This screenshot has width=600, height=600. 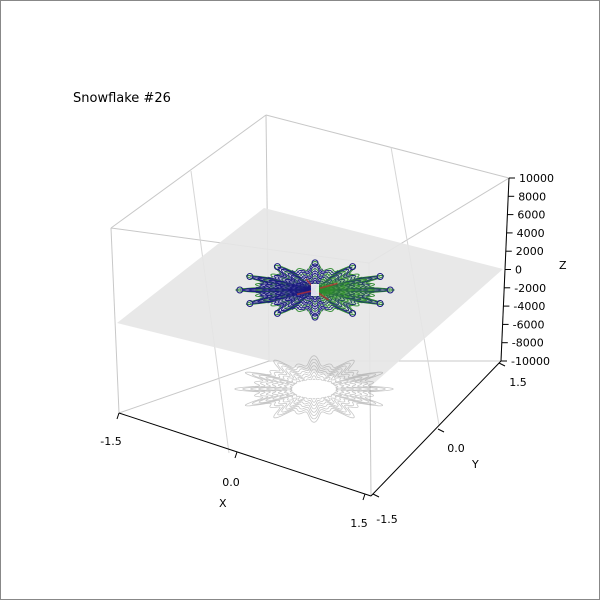 What do you see at coordinates (231, 482) in the screenshot?
I see `x-tick-label: 0.0` at bounding box center [231, 482].